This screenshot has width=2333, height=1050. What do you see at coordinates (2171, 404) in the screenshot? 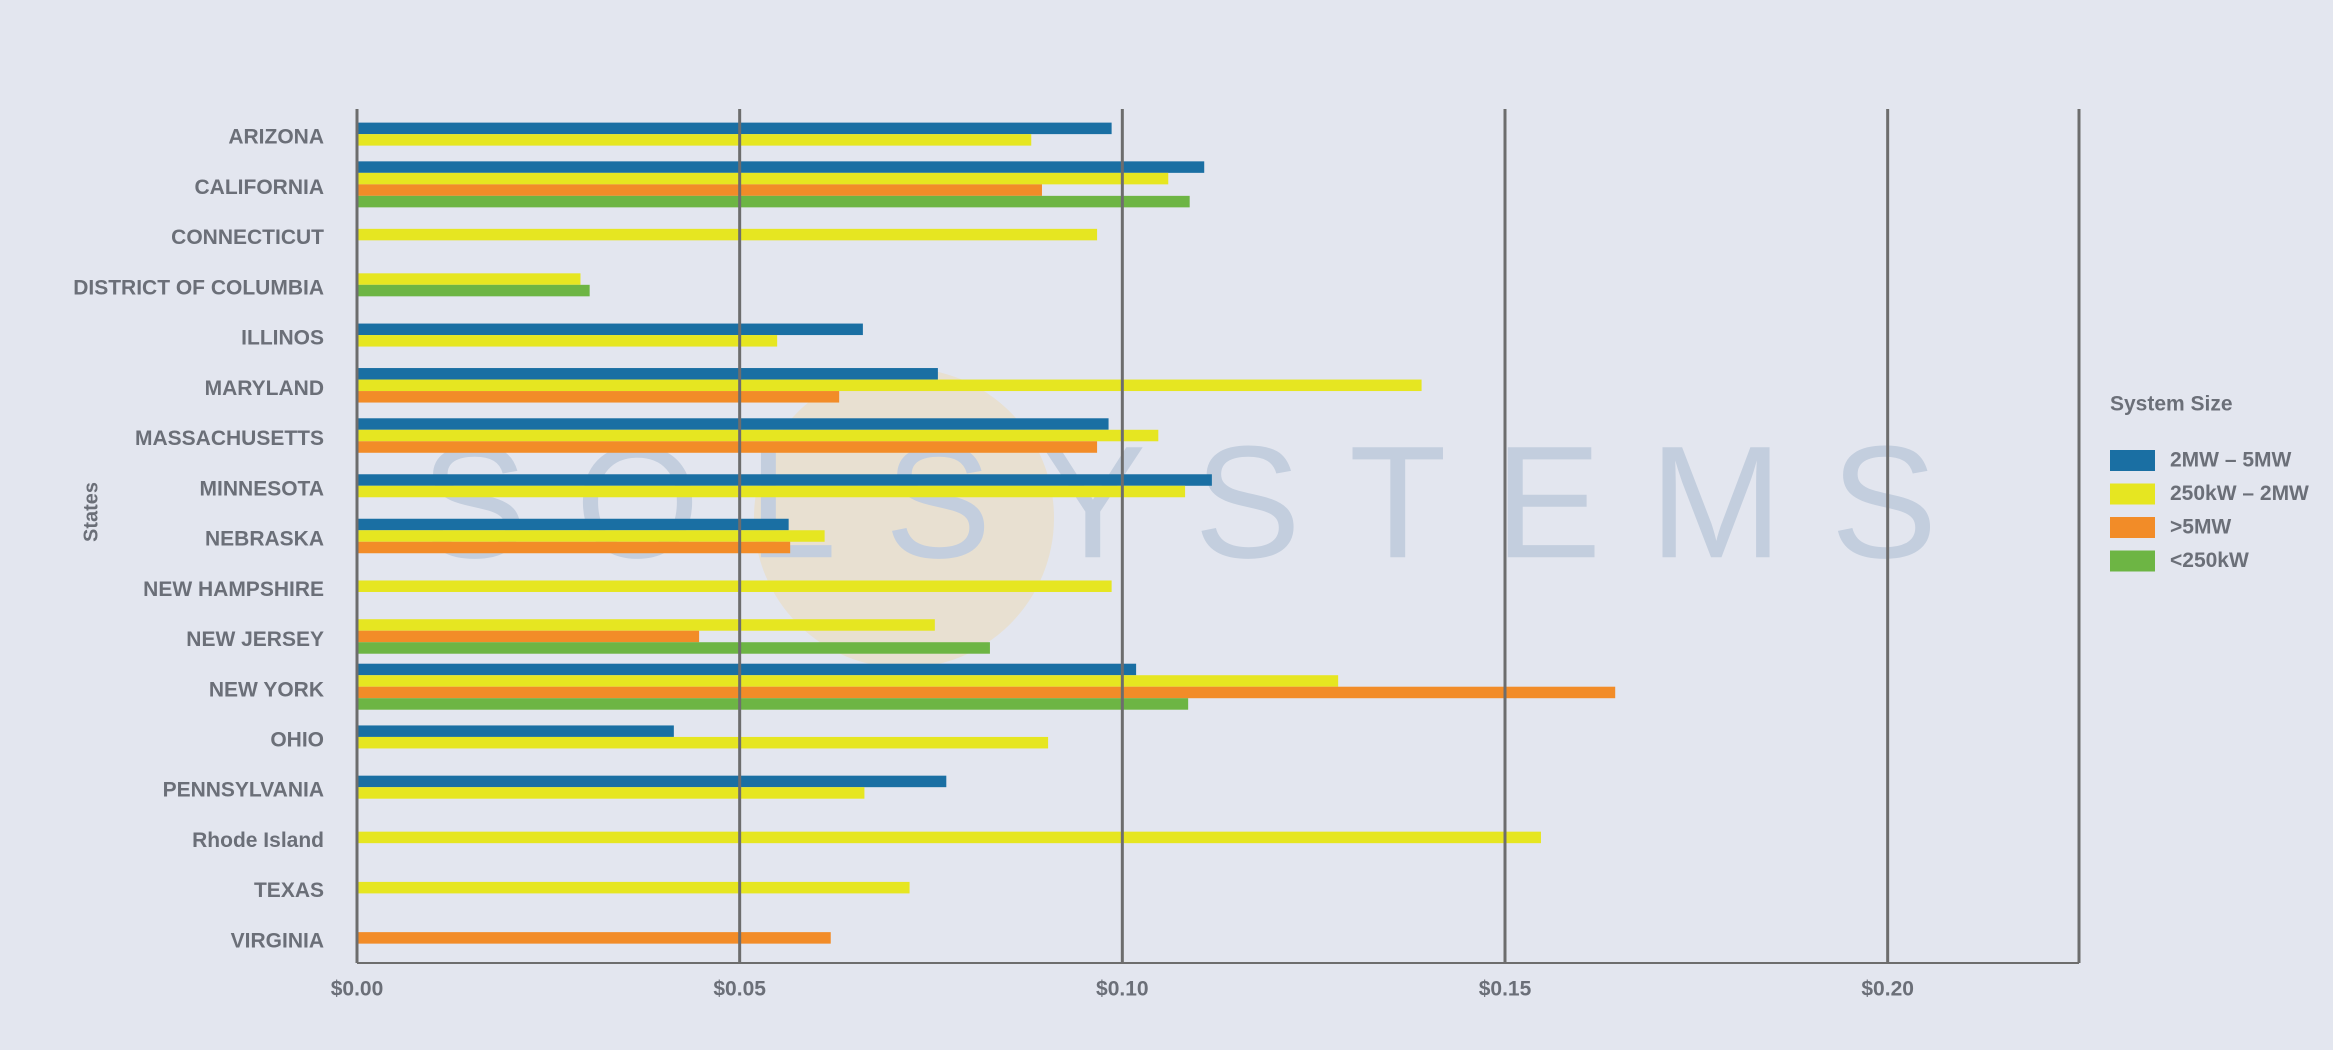
I see `legend-title: System Size` at bounding box center [2171, 404].